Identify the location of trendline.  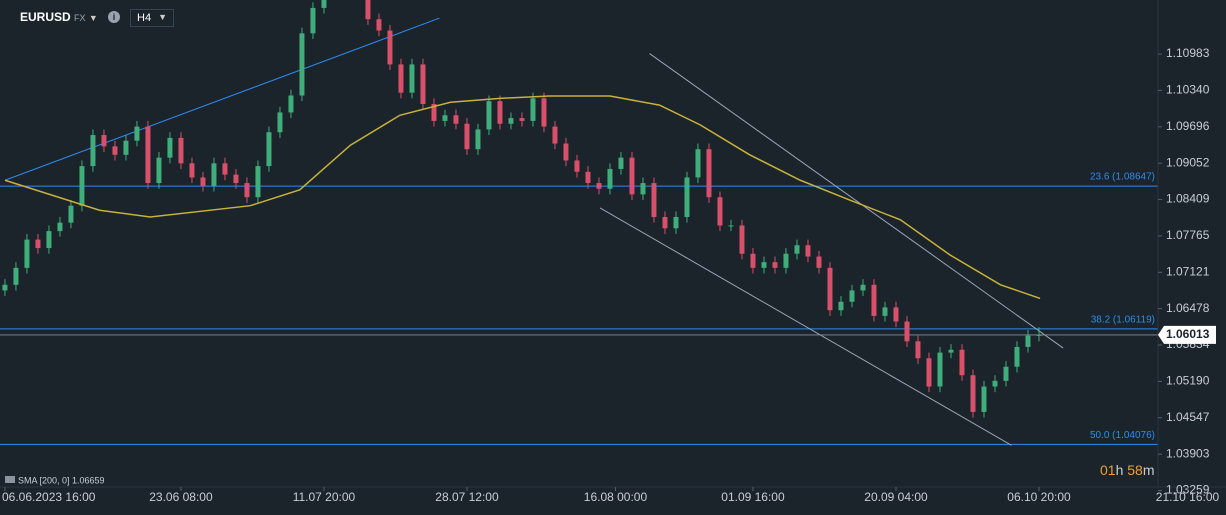
(222, 99).